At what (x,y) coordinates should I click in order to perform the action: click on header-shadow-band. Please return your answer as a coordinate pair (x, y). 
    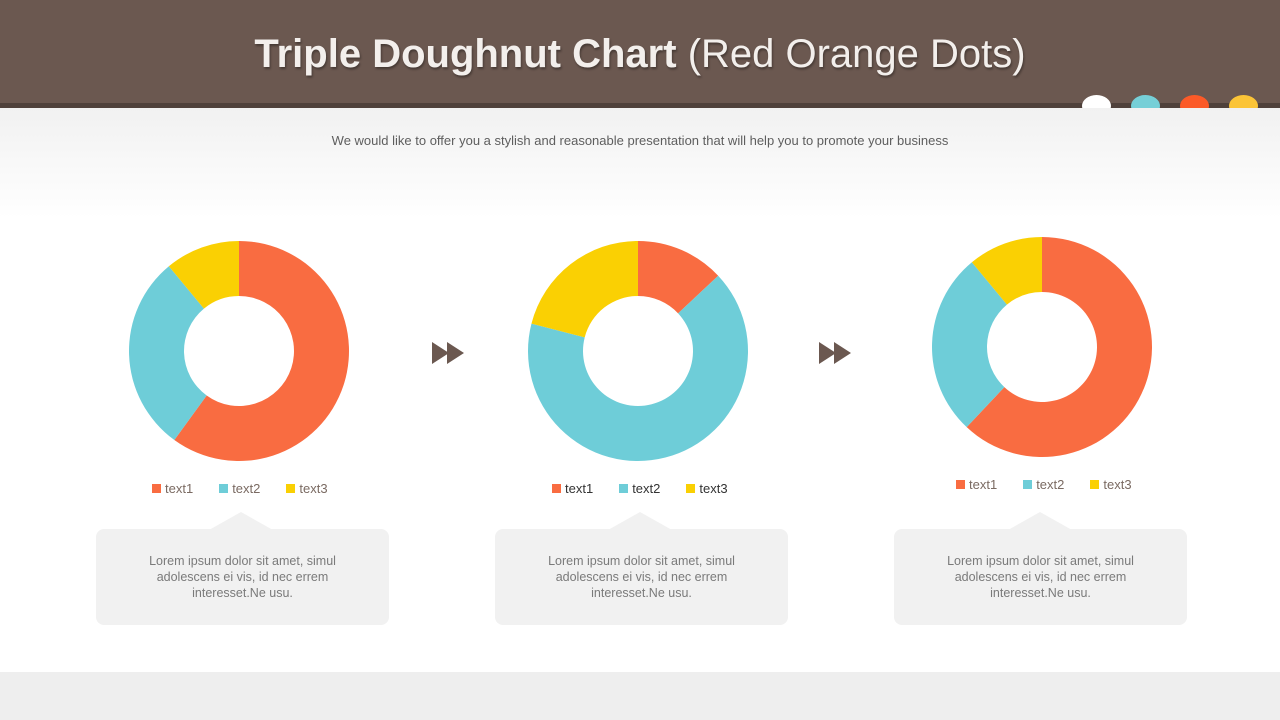
    Looking at the image, I should click on (640, 105).